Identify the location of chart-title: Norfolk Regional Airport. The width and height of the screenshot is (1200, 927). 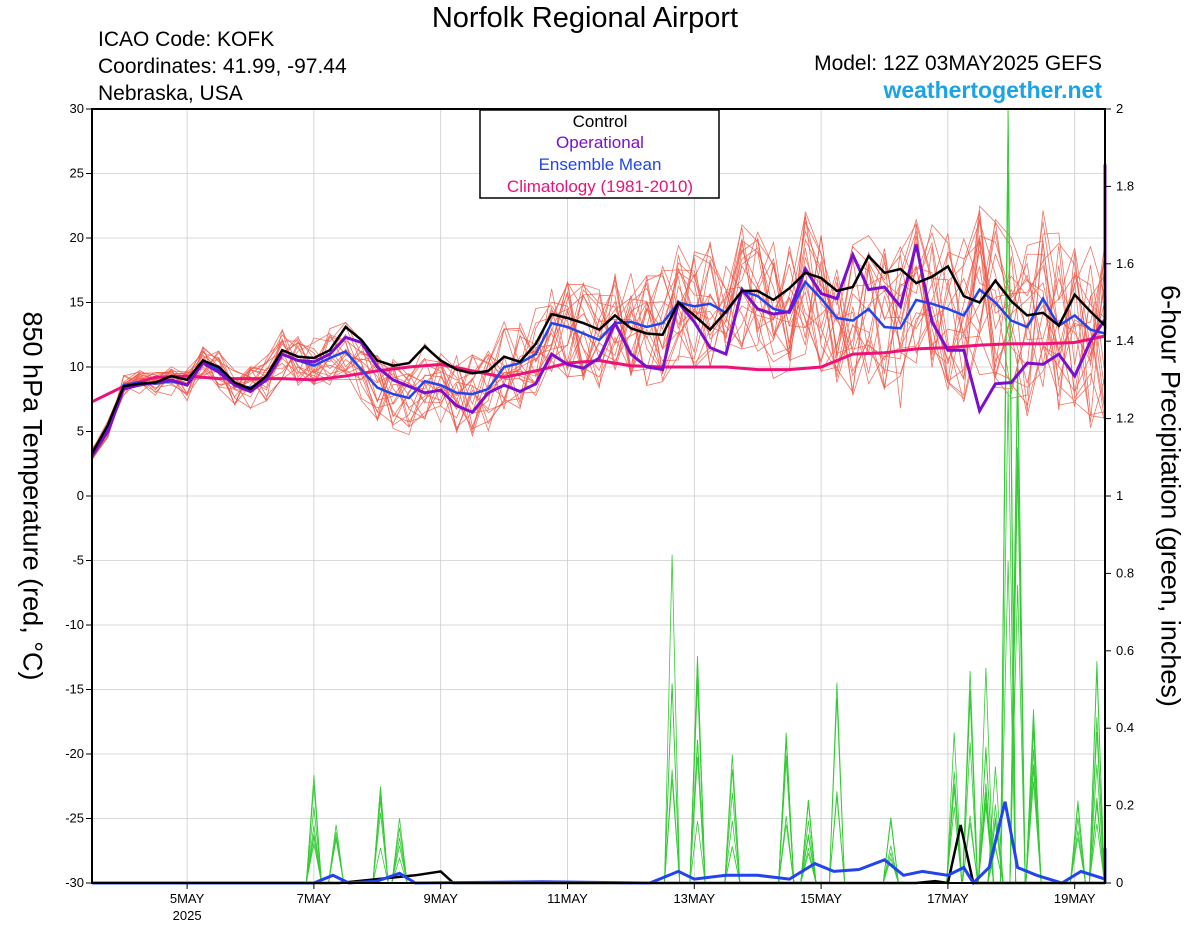
(585, 18).